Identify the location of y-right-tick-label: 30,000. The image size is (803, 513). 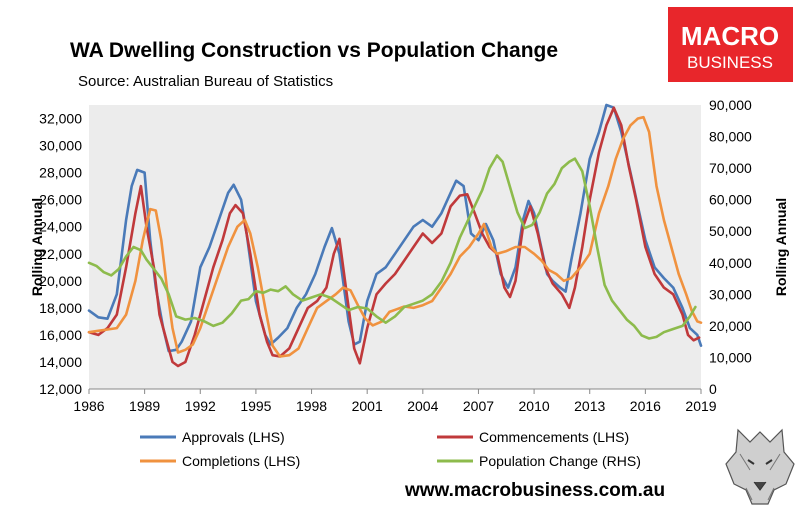
(730, 294).